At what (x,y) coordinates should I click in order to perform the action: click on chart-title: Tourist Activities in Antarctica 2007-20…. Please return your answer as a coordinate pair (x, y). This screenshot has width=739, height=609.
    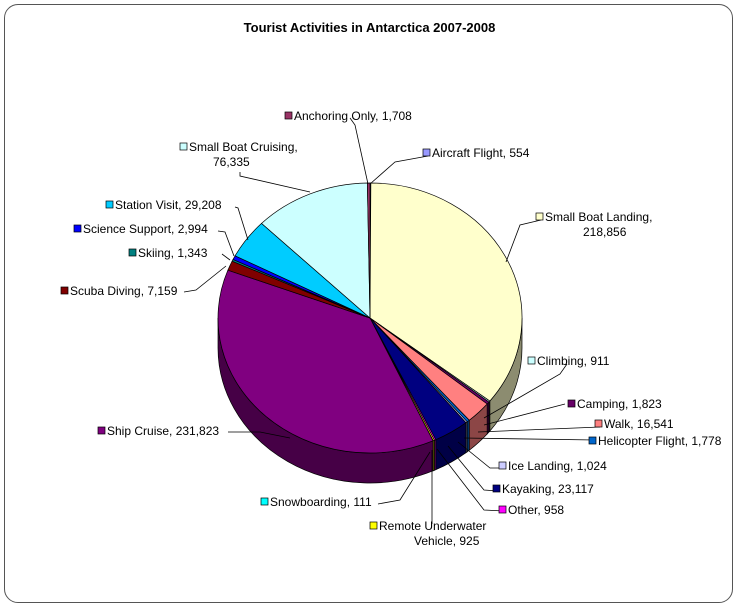
    Looking at the image, I should click on (369, 27).